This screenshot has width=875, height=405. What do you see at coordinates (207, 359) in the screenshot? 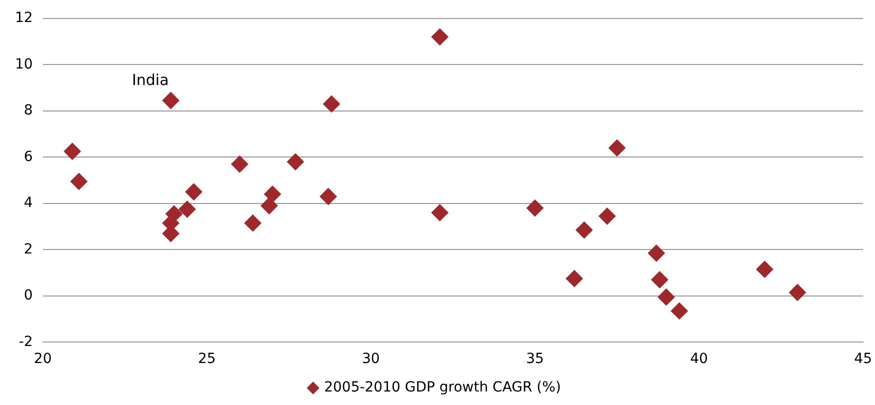
I see `x-tick-label: 25` at bounding box center [207, 359].